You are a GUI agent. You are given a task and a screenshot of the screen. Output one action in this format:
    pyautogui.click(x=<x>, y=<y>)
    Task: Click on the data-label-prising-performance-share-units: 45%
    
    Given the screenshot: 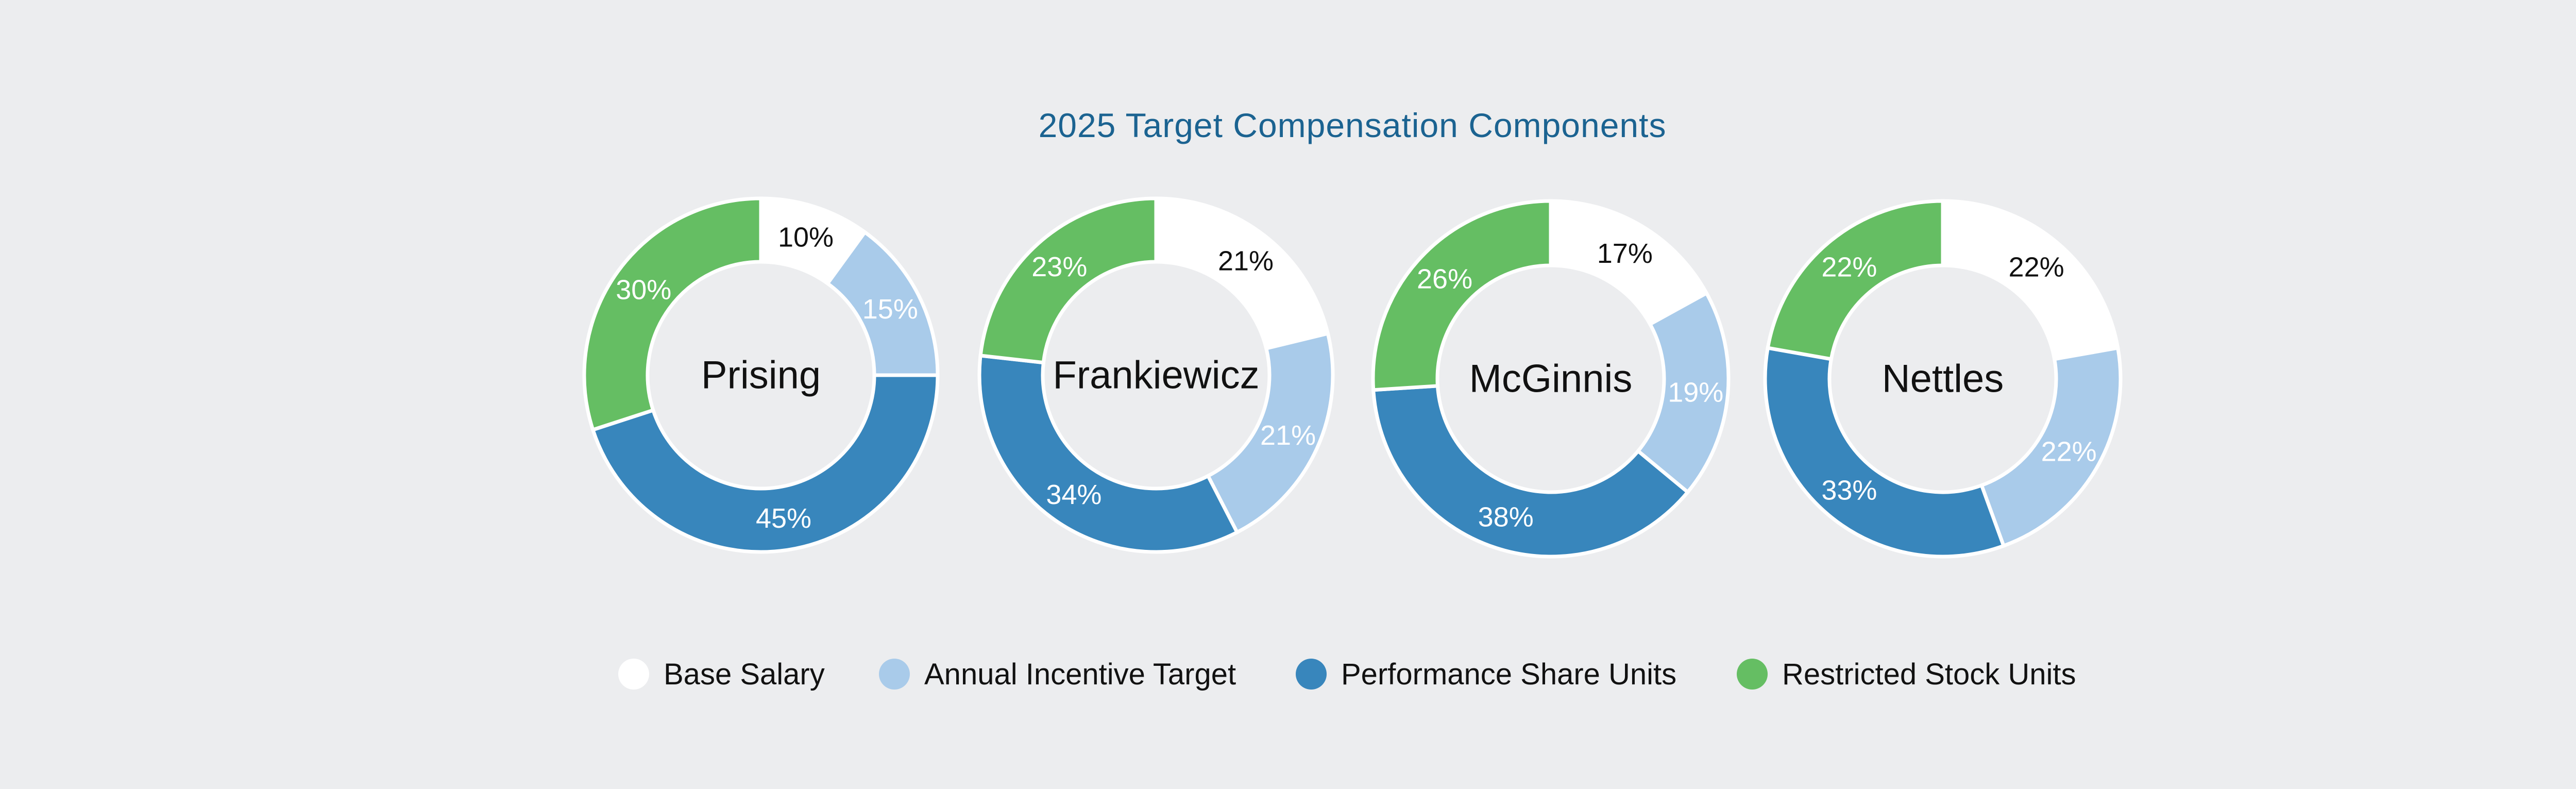 What is the action you would take?
    pyautogui.click(x=783, y=518)
    